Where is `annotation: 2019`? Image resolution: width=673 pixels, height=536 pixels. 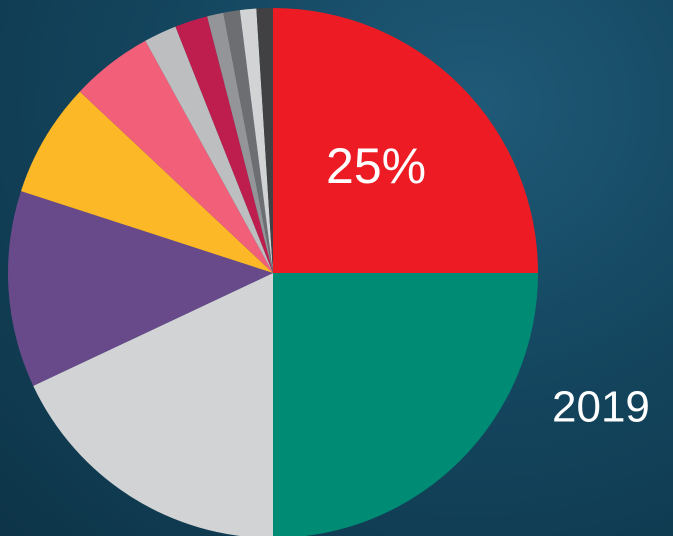
annotation: 2019 is located at coordinates (601, 407).